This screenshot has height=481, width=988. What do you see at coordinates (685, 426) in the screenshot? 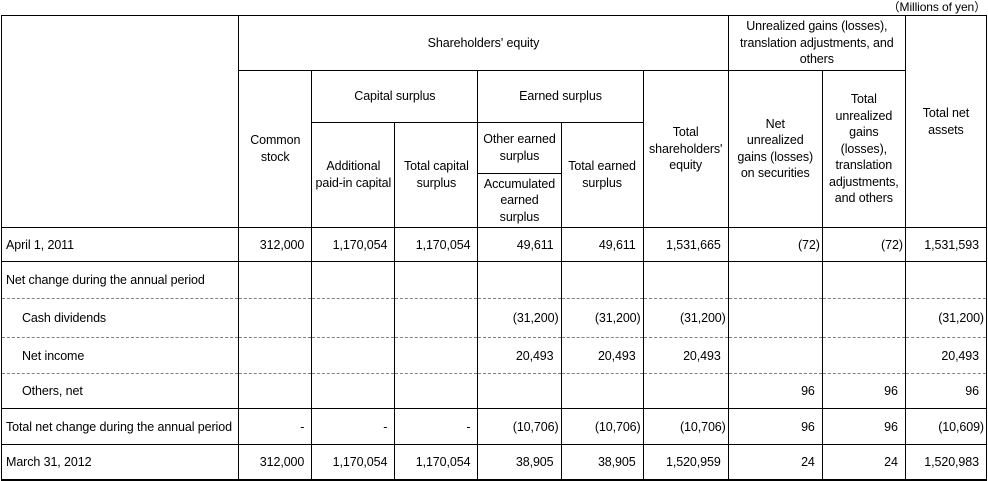
I see `cell-total-shareholders-equity: (10,706)` at bounding box center [685, 426].